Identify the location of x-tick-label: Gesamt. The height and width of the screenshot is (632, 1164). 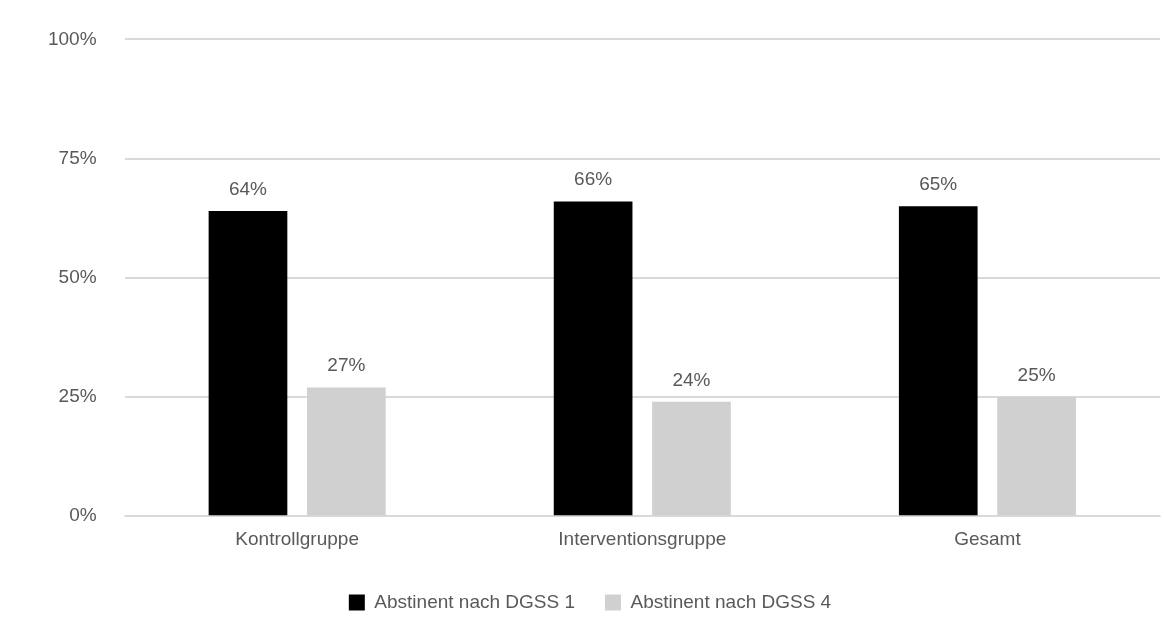
(988, 538).